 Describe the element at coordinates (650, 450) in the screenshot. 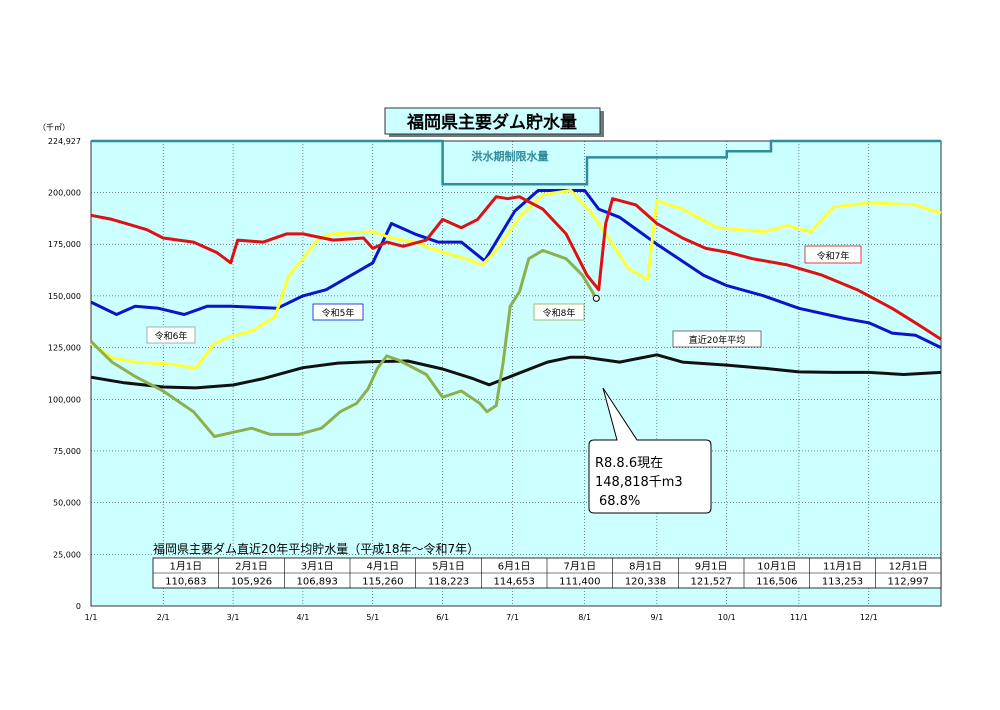

I see `current-value-callout: R8.8.6現在 148,818千m3 68.8%` at that location.